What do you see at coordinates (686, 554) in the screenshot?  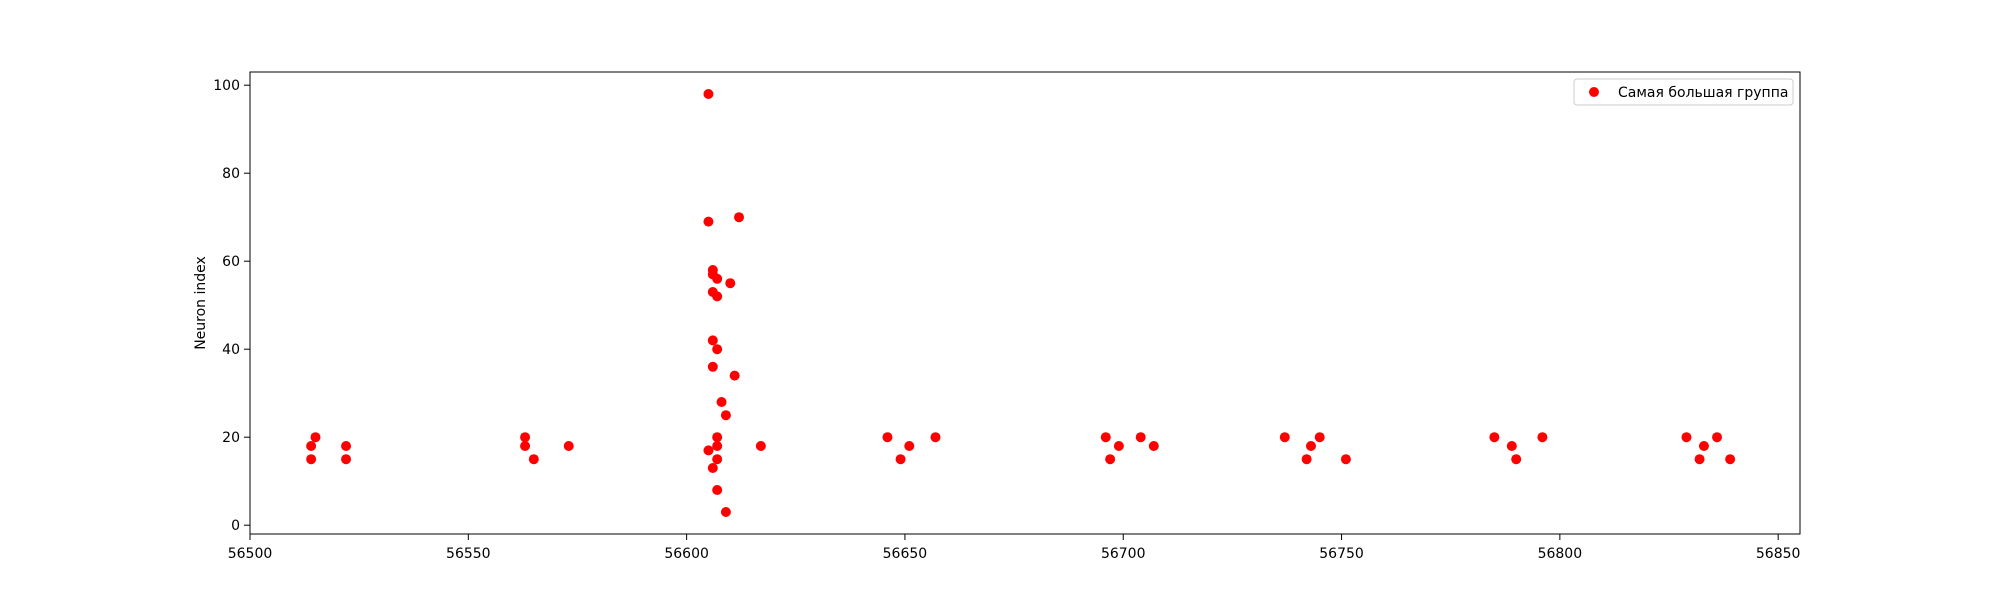 I see `x-tick-label: 56600` at bounding box center [686, 554].